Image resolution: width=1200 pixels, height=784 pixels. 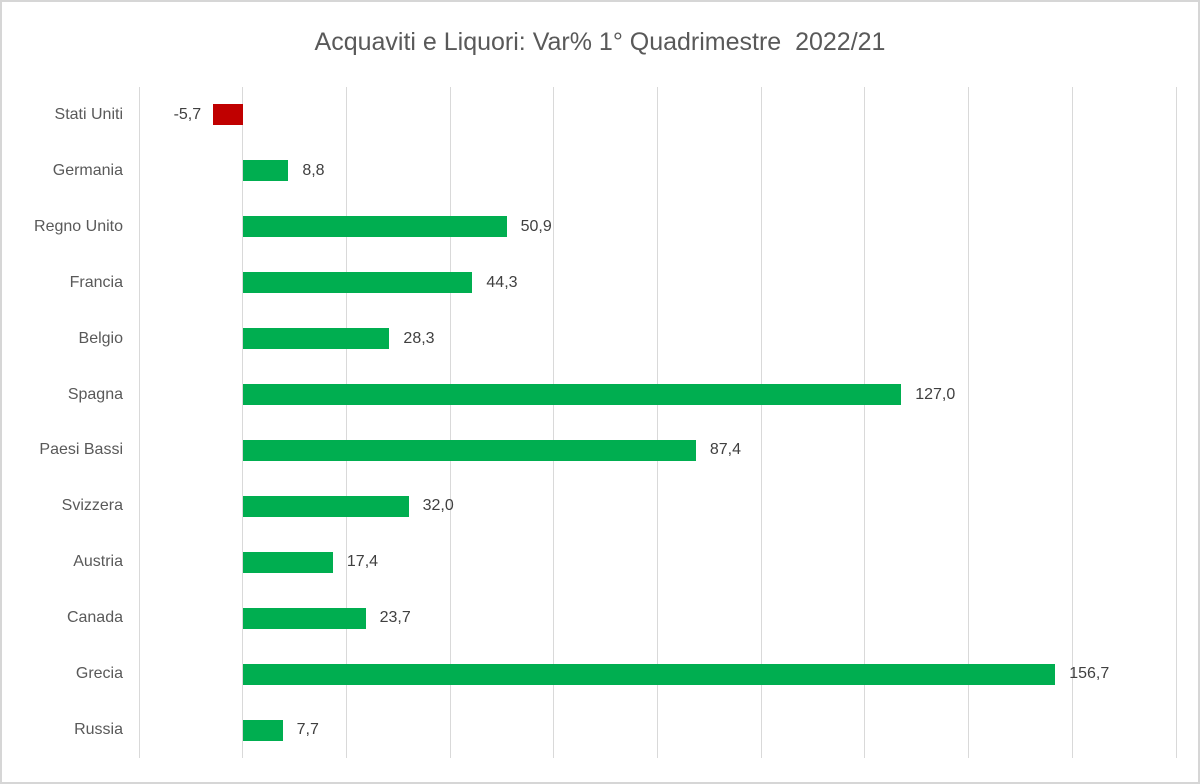 I want to click on value-label: 23,7, so click(x=395, y=618).